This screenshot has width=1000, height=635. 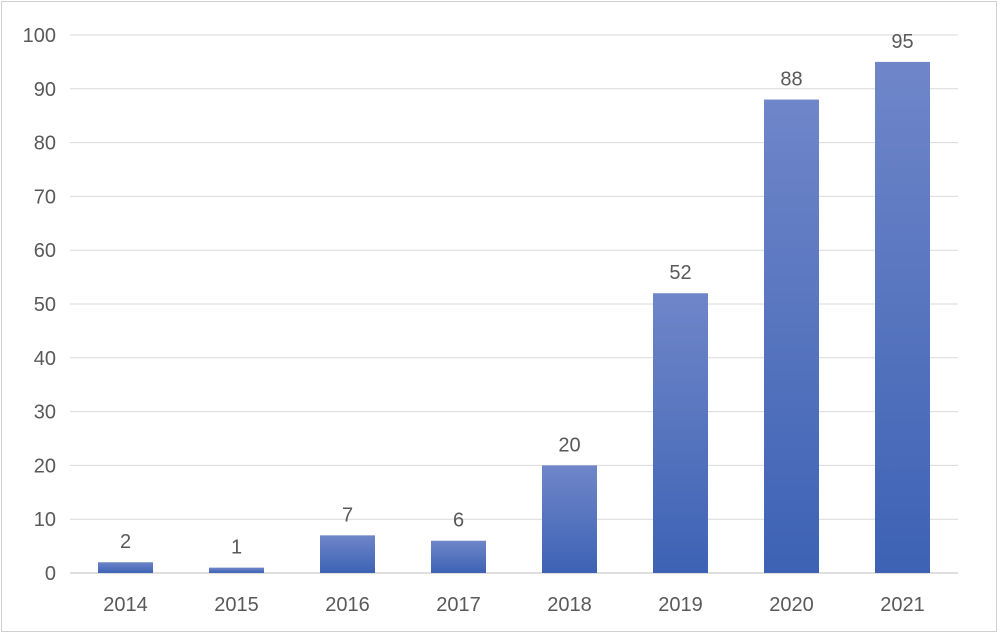 What do you see at coordinates (458, 521) in the screenshot?
I see `data-label-2017: 6` at bounding box center [458, 521].